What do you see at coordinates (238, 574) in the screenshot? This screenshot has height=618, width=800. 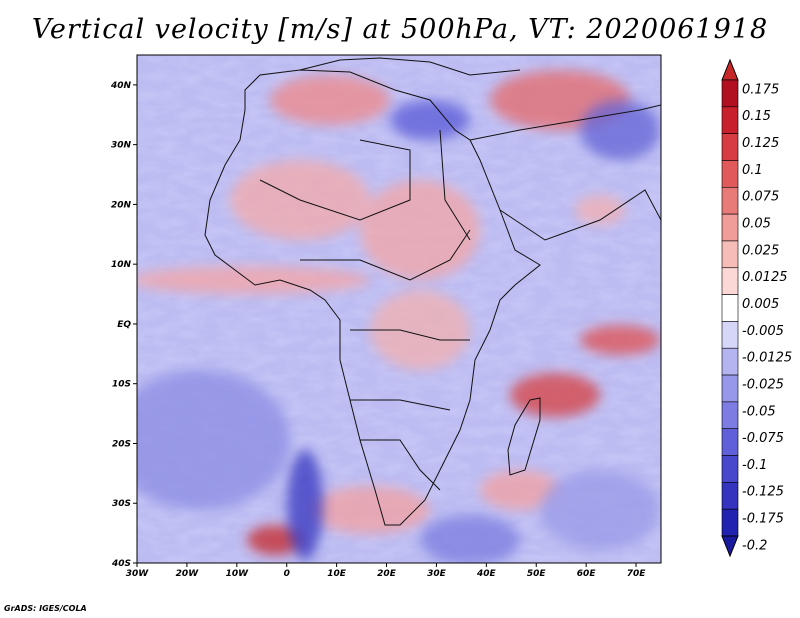 I see `lon-tick-label: 10W` at bounding box center [238, 574].